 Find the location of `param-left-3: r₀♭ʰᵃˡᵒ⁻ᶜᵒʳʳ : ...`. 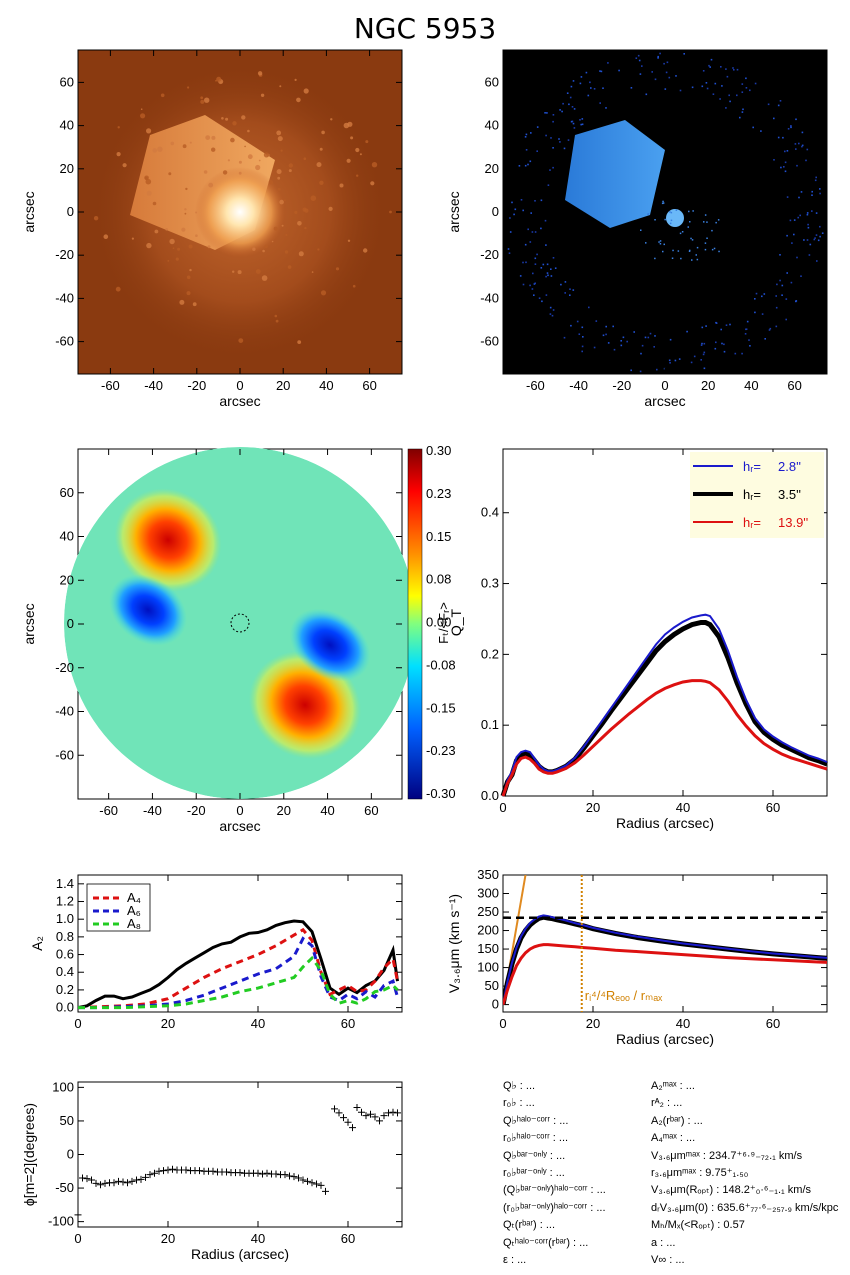

param-left-3: r₀♭ʰᵃˡᵒ⁻ᶜᵒʳʳ : ... is located at coordinates (536, 1138).